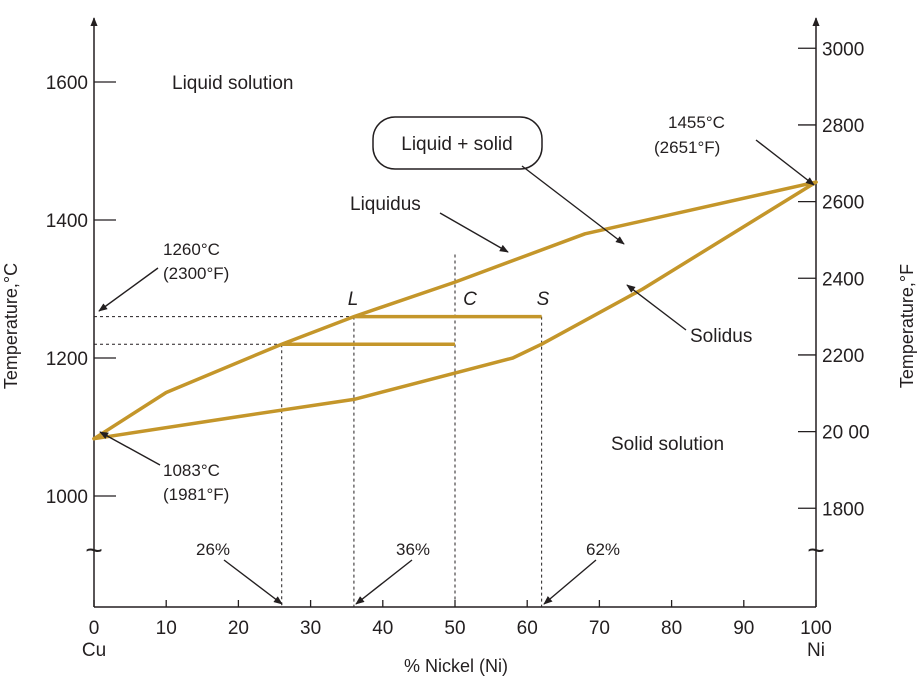 The height and width of the screenshot is (684, 924). Describe the element at coordinates (413, 549) in the screenshot. I see `pct-36-label: 36%` at that location.